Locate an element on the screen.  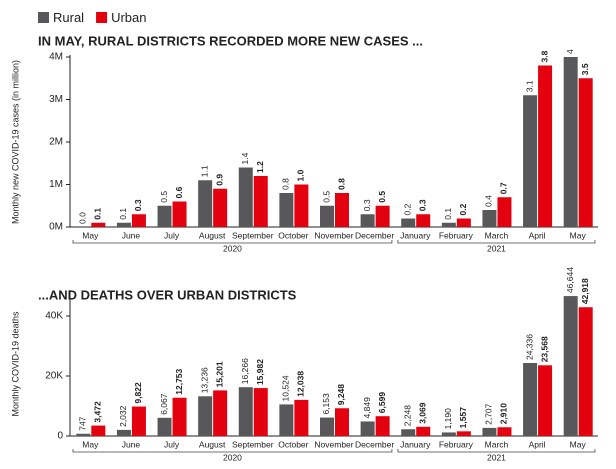
value-label: 1.2 is located at coordinates (260, 167).